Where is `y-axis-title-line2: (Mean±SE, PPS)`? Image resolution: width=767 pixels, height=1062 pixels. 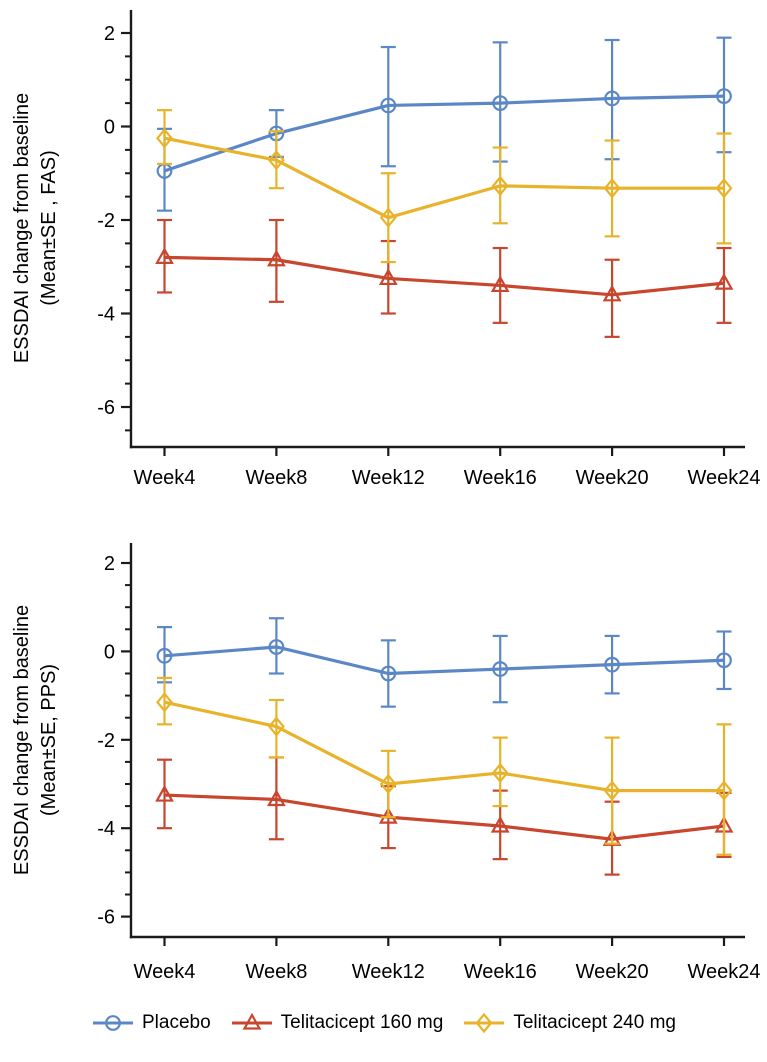
y-axis-title-line2: (Mean±SE, PPS) is located at coordinates (49, 740).